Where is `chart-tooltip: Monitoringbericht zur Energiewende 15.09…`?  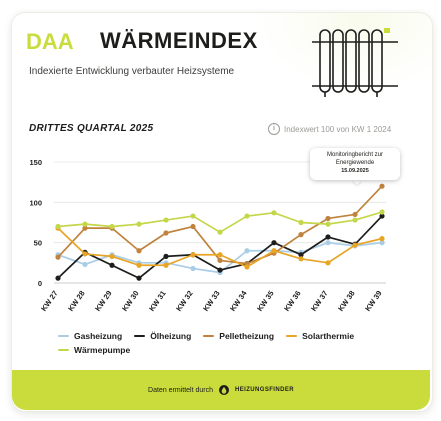
chart-tooltip: Monitoringbericht zur Energiewende 15.09… is located at coordinates (355, 164).